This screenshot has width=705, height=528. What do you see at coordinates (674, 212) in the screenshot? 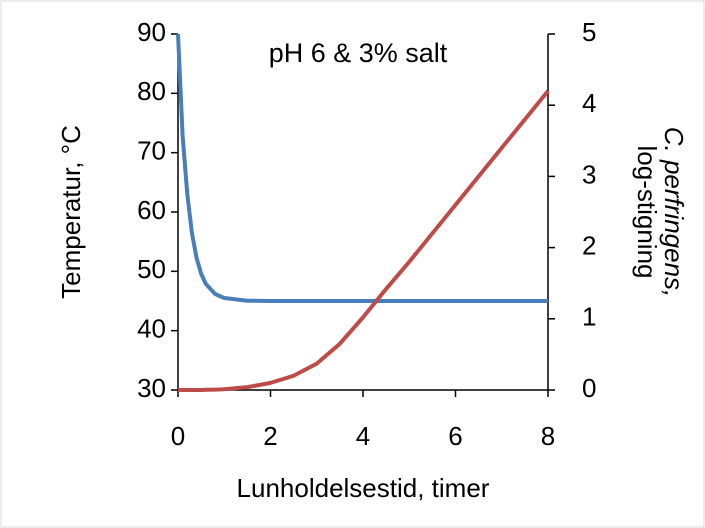
I see `y2-axis-label: C. perfringens,` at bounding box center [674, 212].